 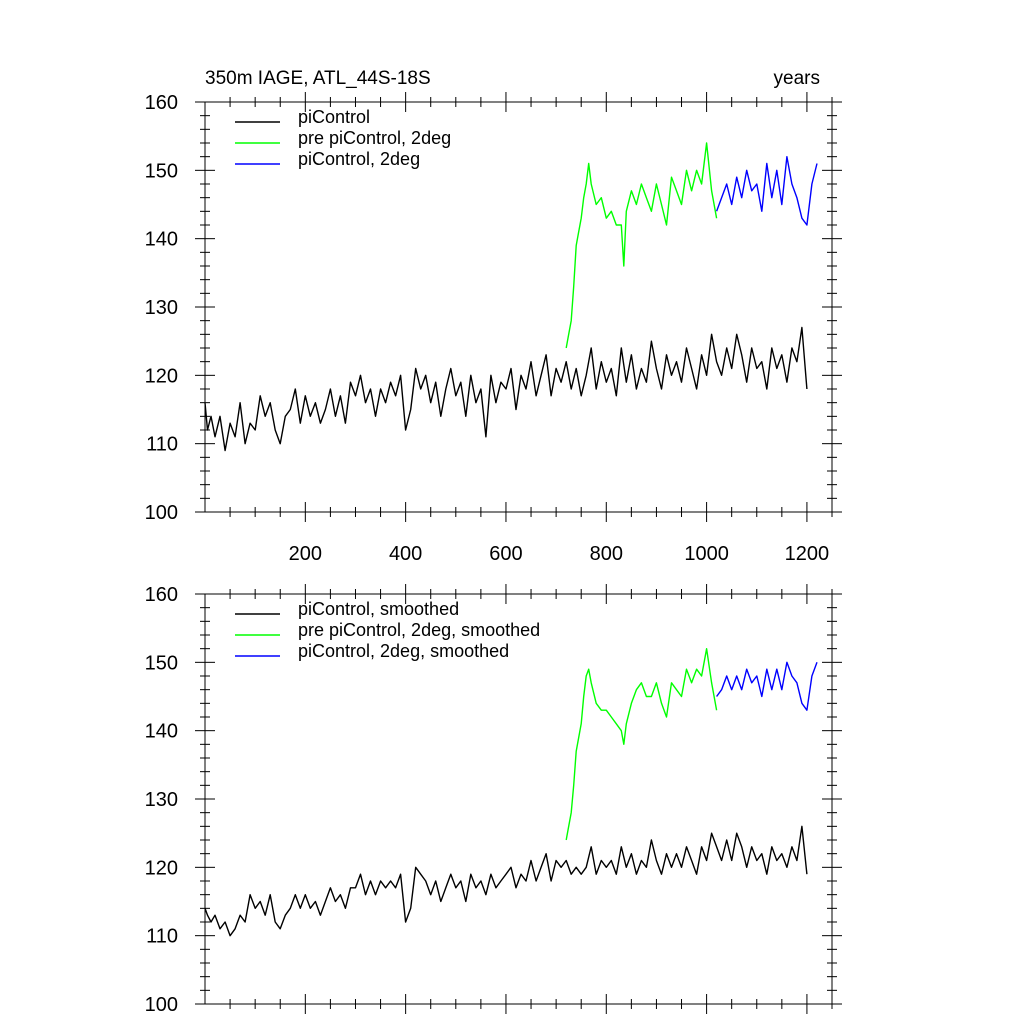 What do you see at coordinates (374, 138) in the screenshot?
I see `legend-label-2: pre piControl, 2deg` at bounding box center [374, 138].